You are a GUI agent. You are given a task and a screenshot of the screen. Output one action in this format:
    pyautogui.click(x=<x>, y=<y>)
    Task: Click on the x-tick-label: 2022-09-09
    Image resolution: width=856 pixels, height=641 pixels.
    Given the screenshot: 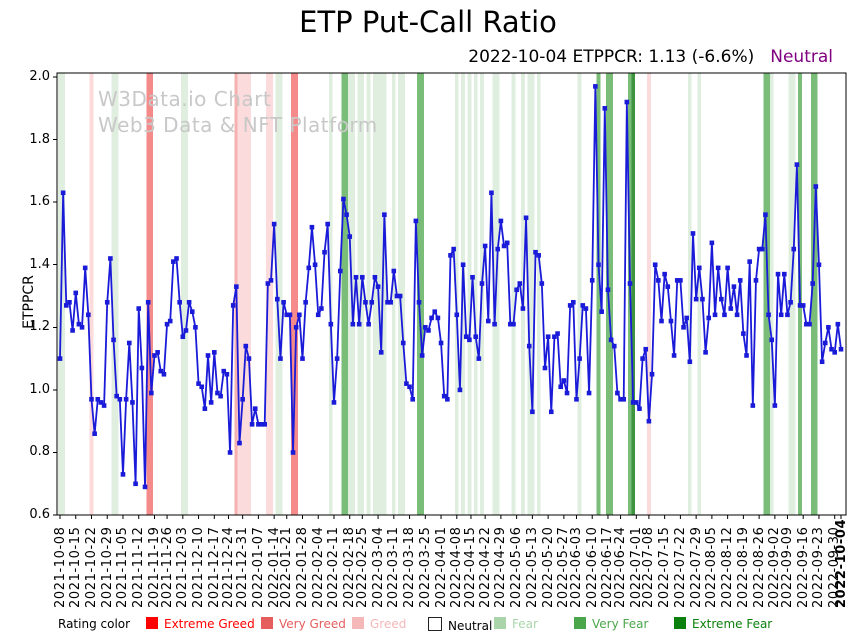 What is the action you would take?
    pyautogui.click(x=787, y=567)
    